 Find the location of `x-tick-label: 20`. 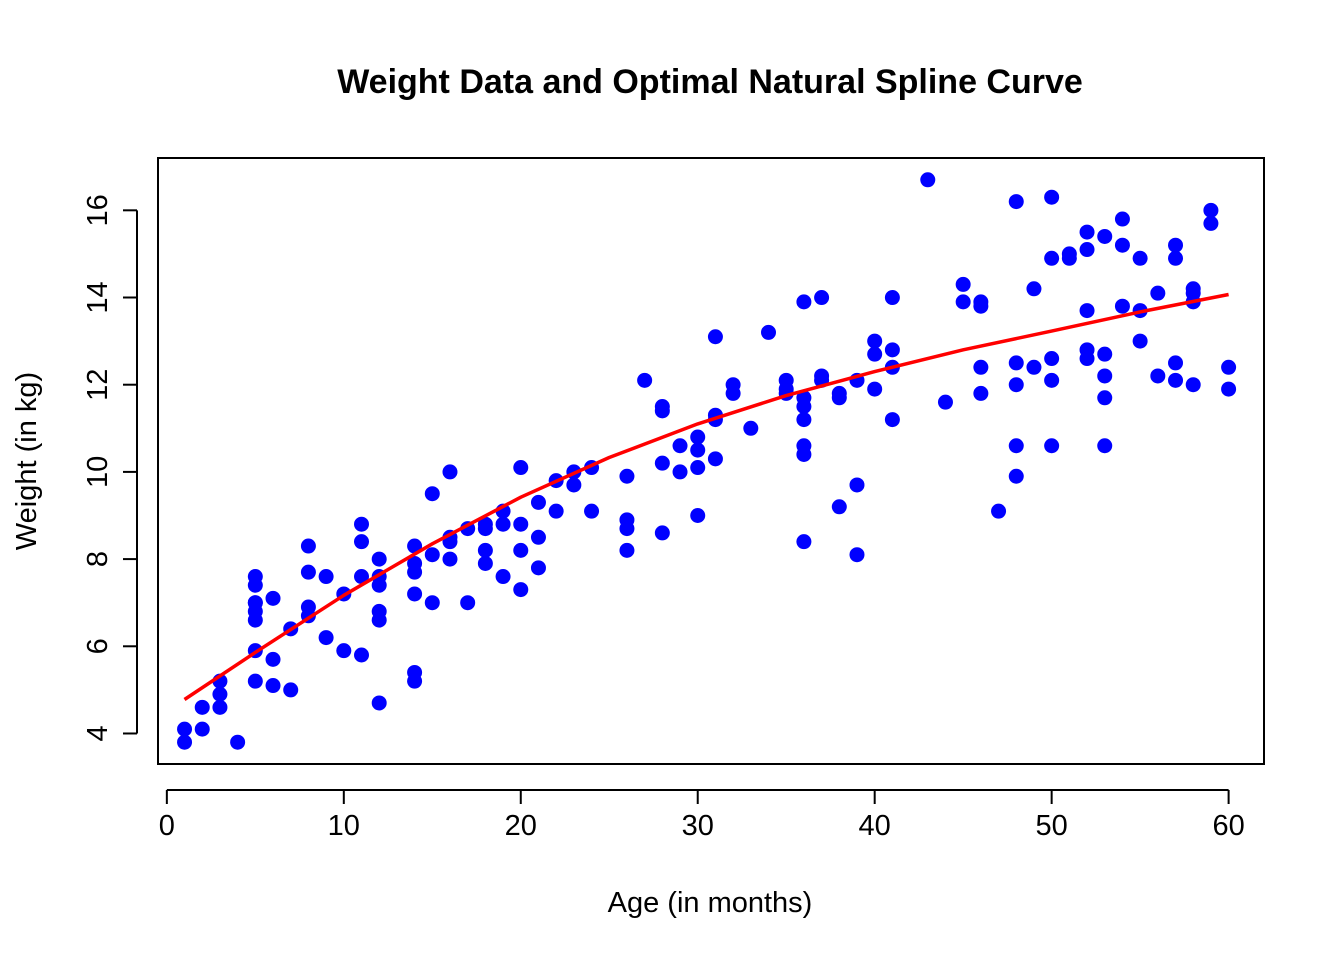

x-tick-label: 20 is located at coordinates (521, 826).